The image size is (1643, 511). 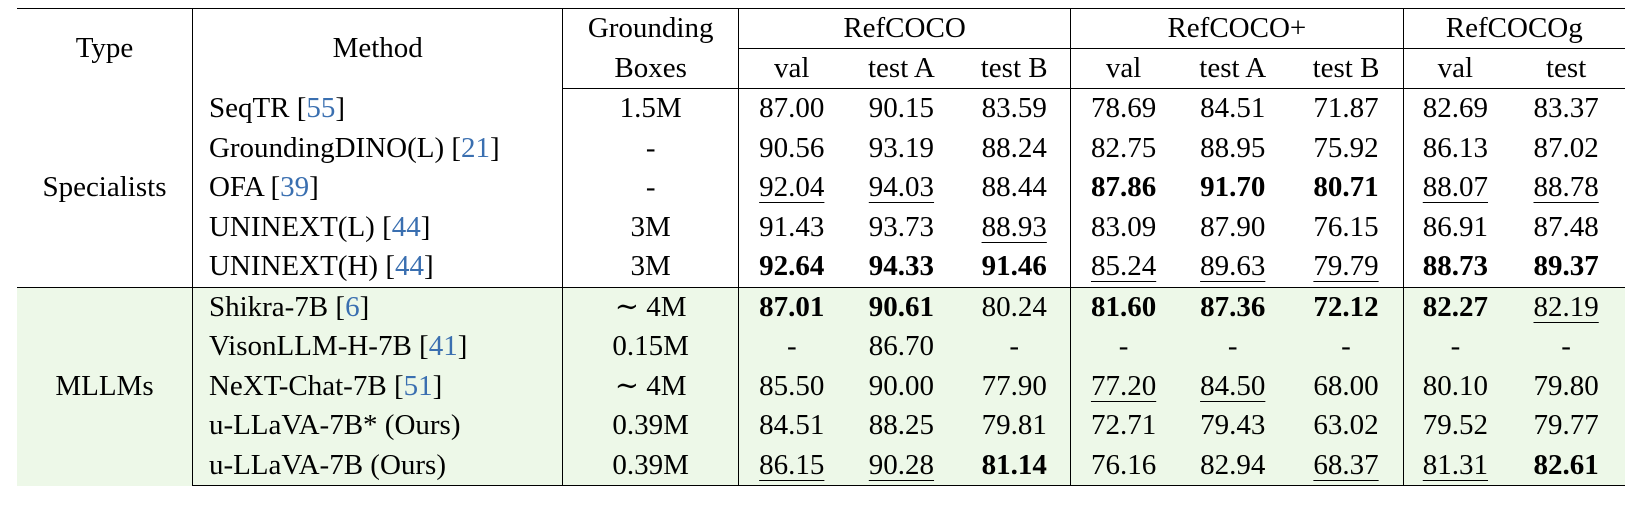 I want to click on score-cell: 90.56, so click(x=791, y=148).